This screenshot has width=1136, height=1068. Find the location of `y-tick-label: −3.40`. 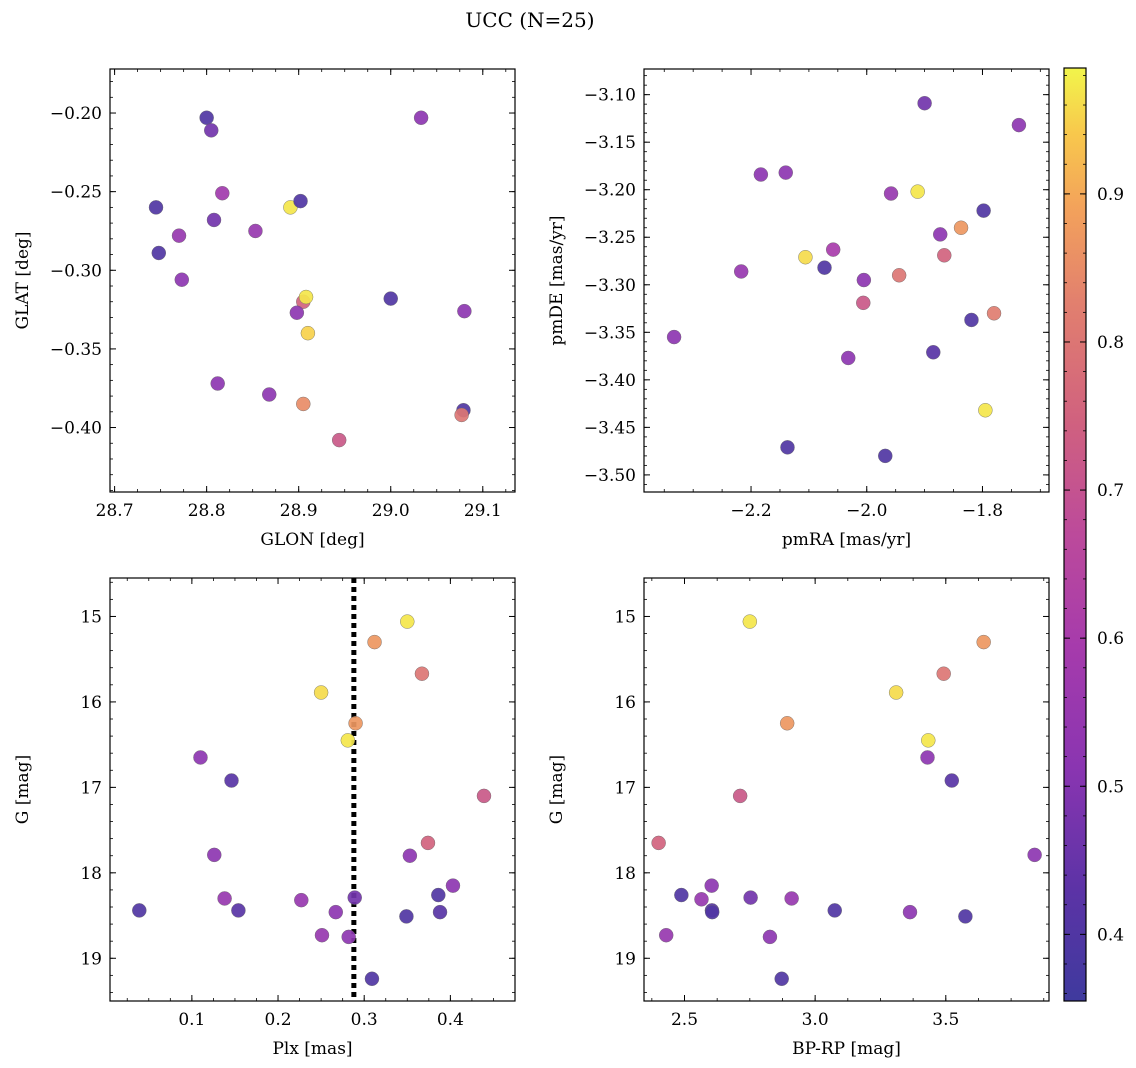

y-tick-label: −3.40 is located at coordinates (610, 381).